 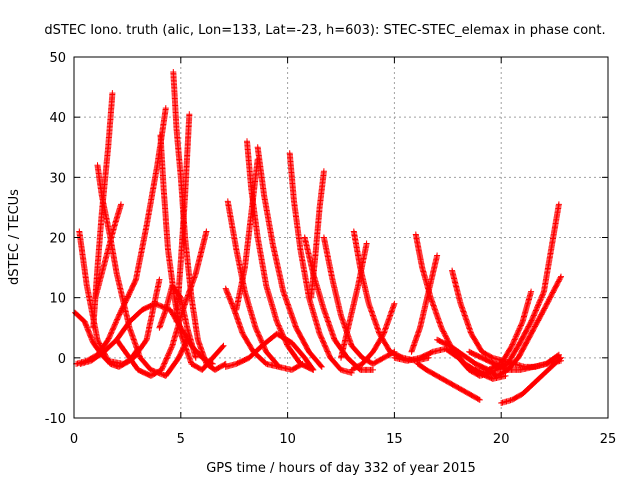 I want to click on y-axis-label: dSTEC / TECUs, so click(x=14, y=237).